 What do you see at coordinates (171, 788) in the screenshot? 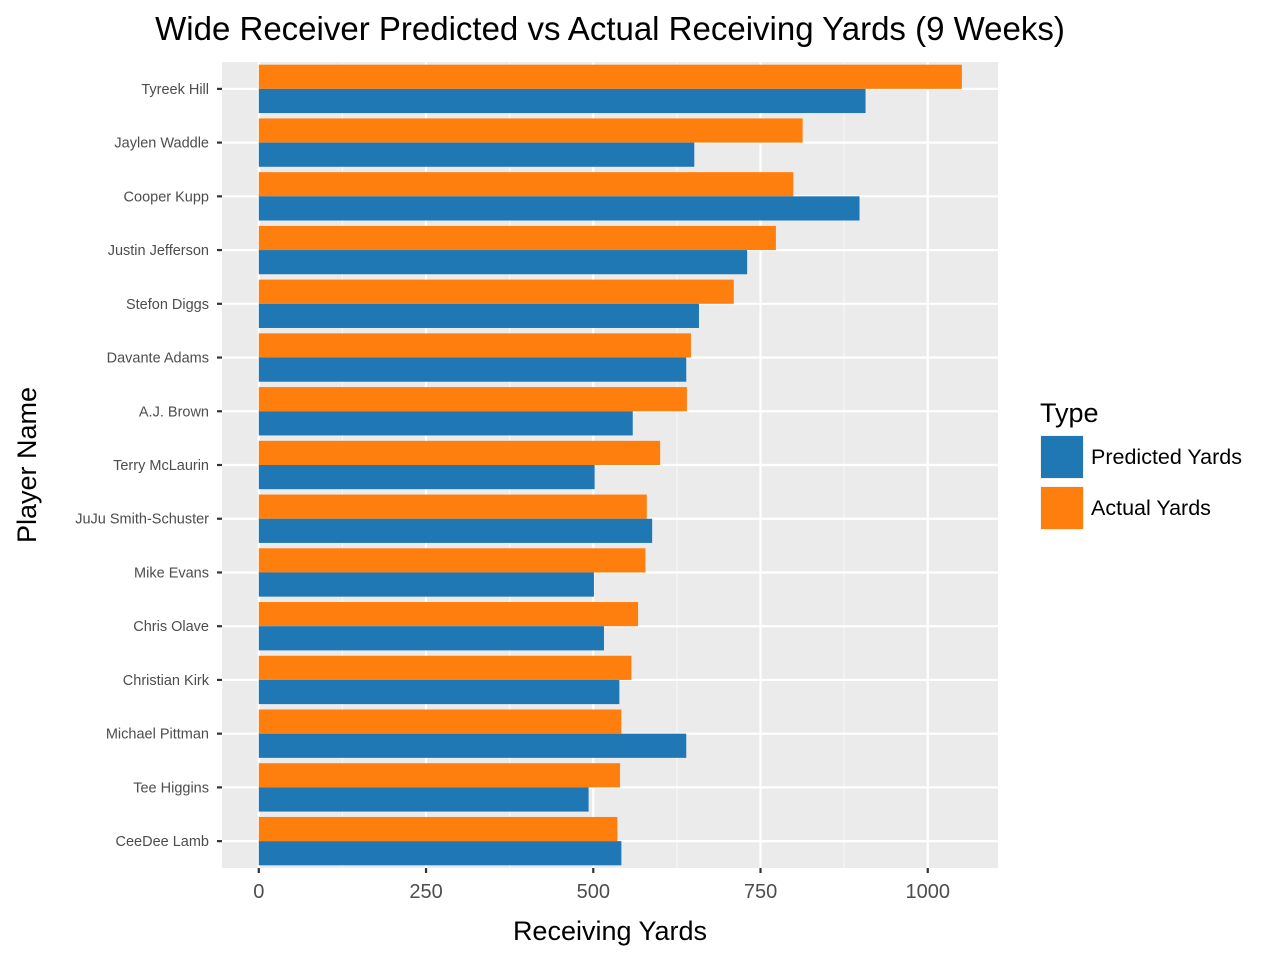
I see `y-tick-label: Tee Higgins` at bounding box center [171, 788].